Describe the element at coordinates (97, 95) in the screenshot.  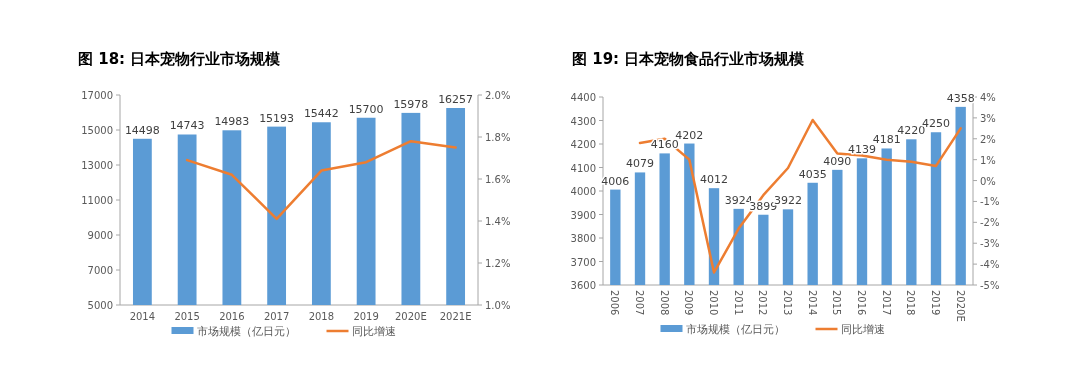
I see `y-tick-label: 17000` at that location.